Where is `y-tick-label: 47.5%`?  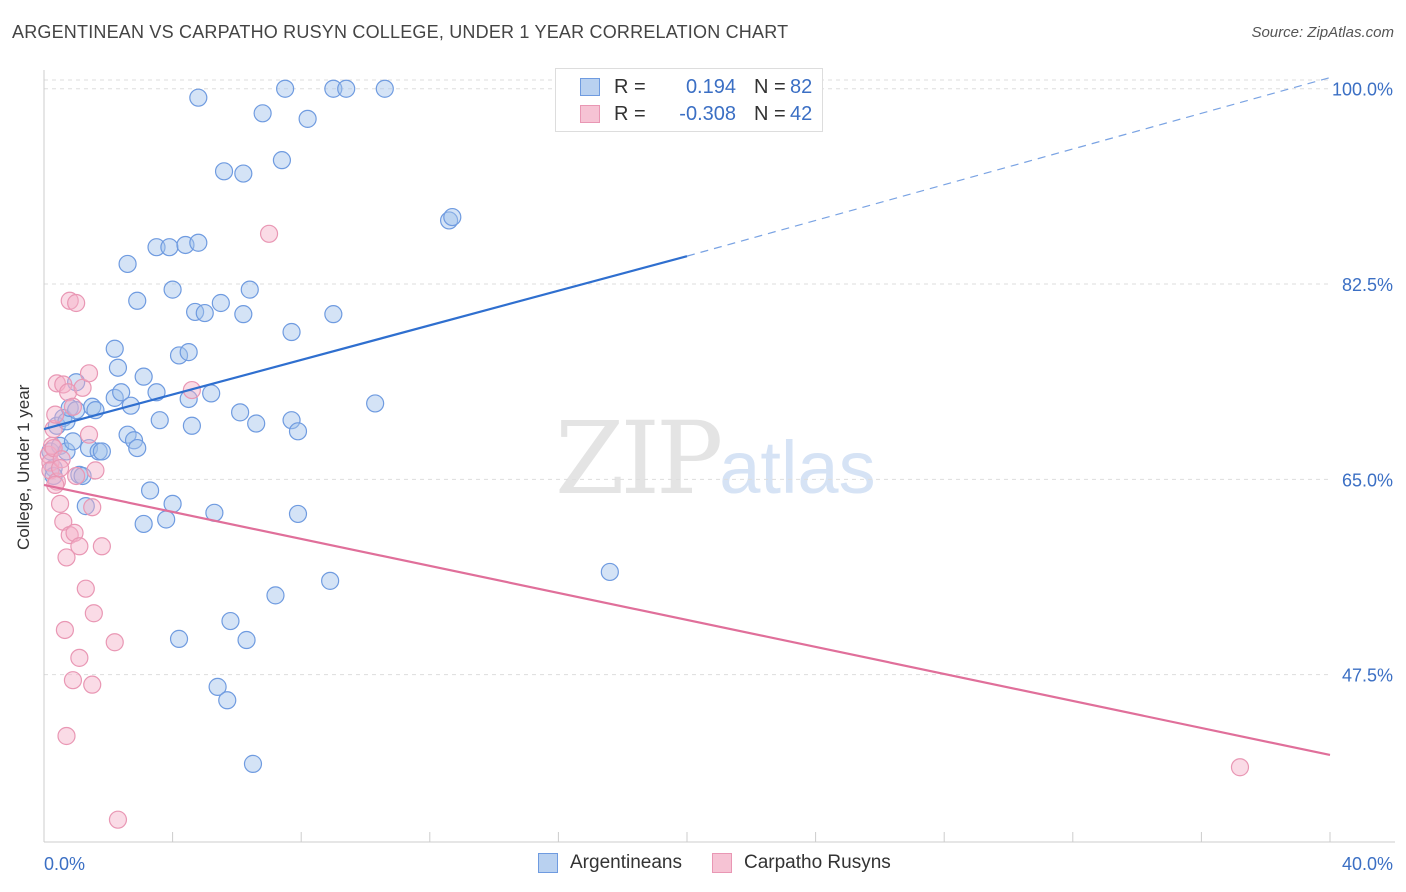
y-tick-label: 47.5% is located at coordinates (1367, 676).